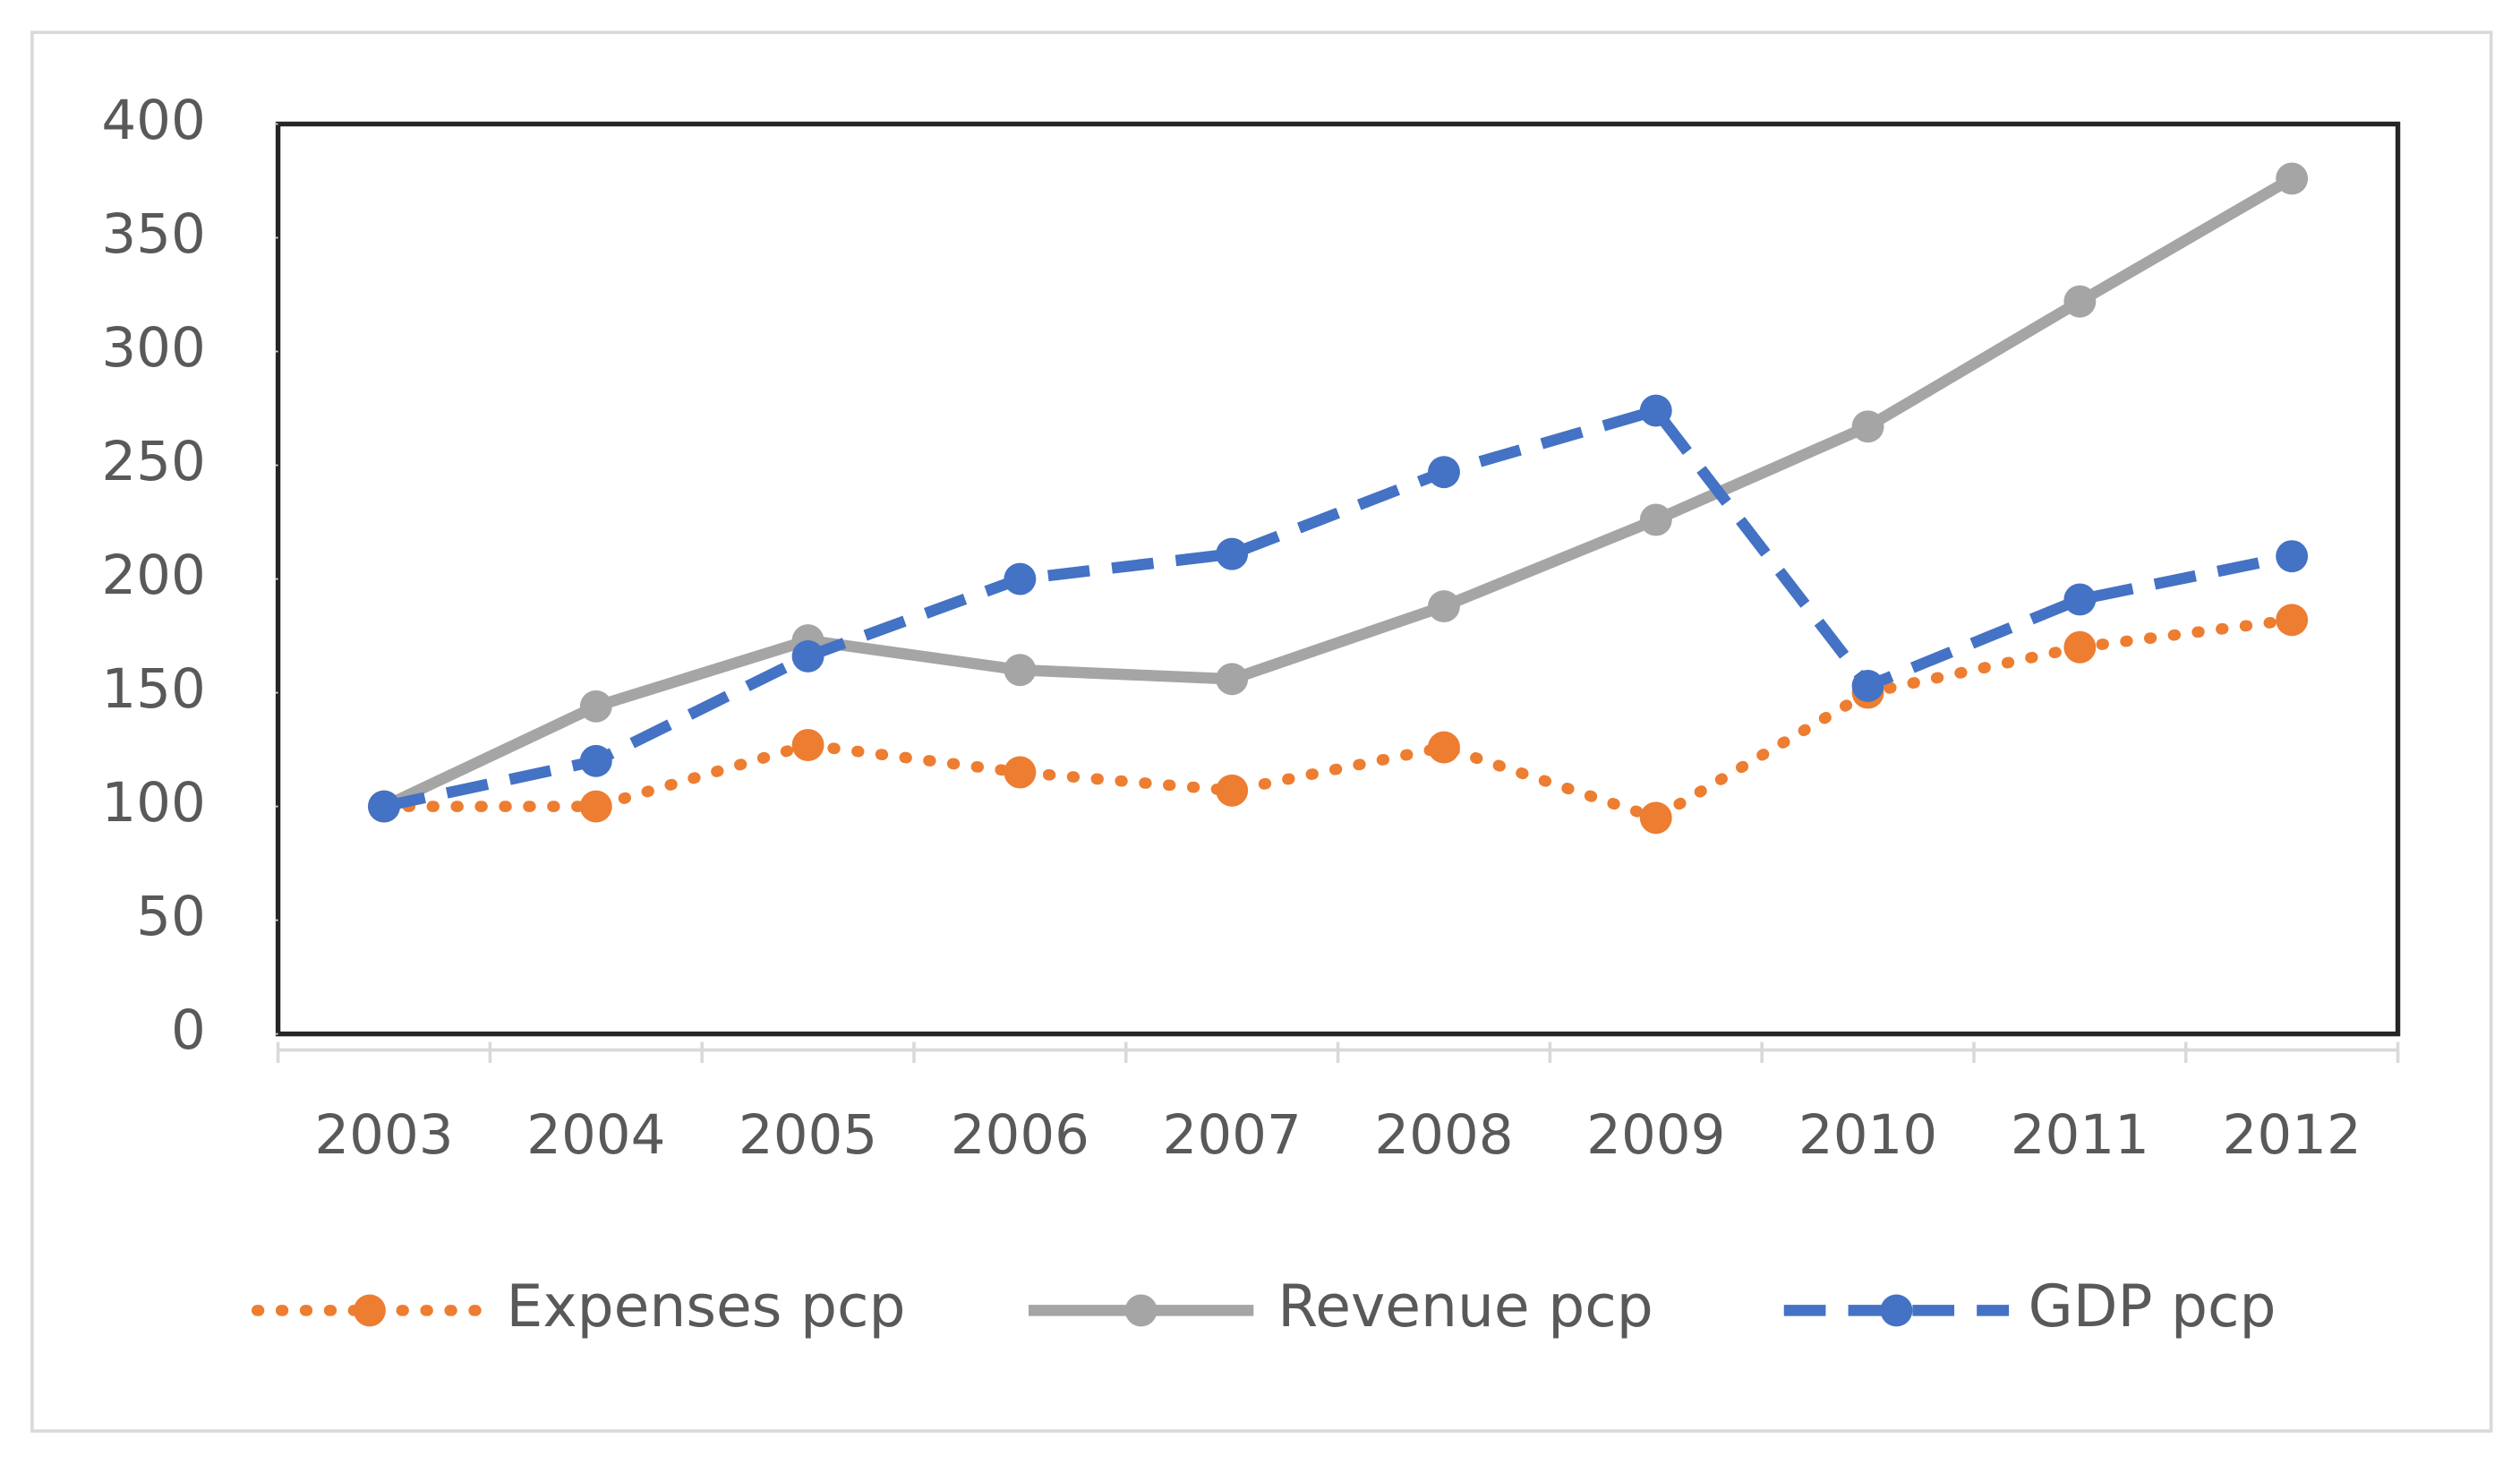 The image size is (2520, 1465). What do you see at coordinates (153, 803) in the screenshot?
I see `y-tick-label: 100` at bounding box center [153, 803].